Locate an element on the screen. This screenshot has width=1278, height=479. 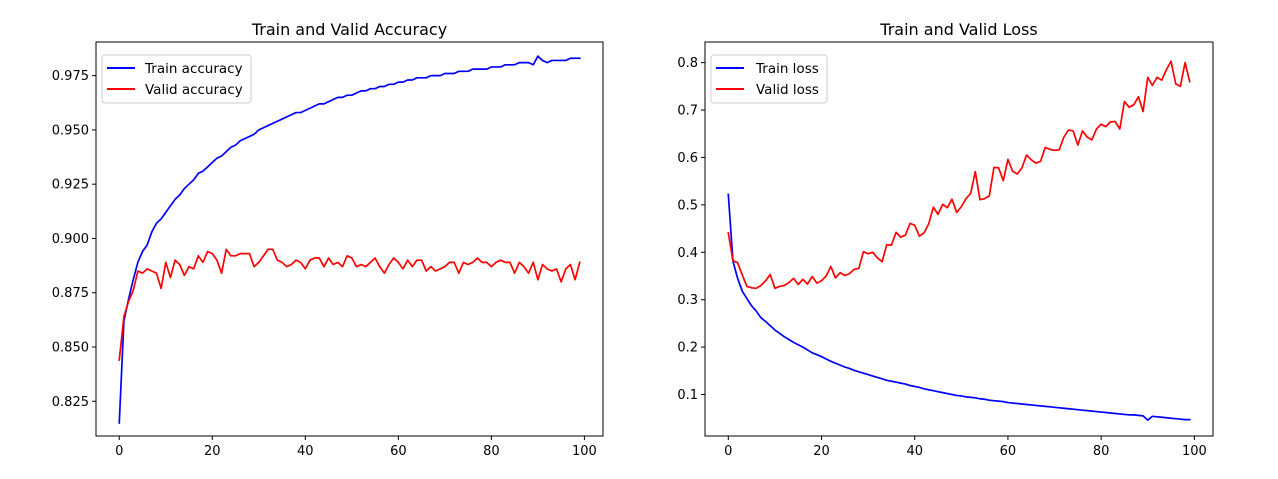
y-tick-label: 0.8 is located at coordinates (687, 63).